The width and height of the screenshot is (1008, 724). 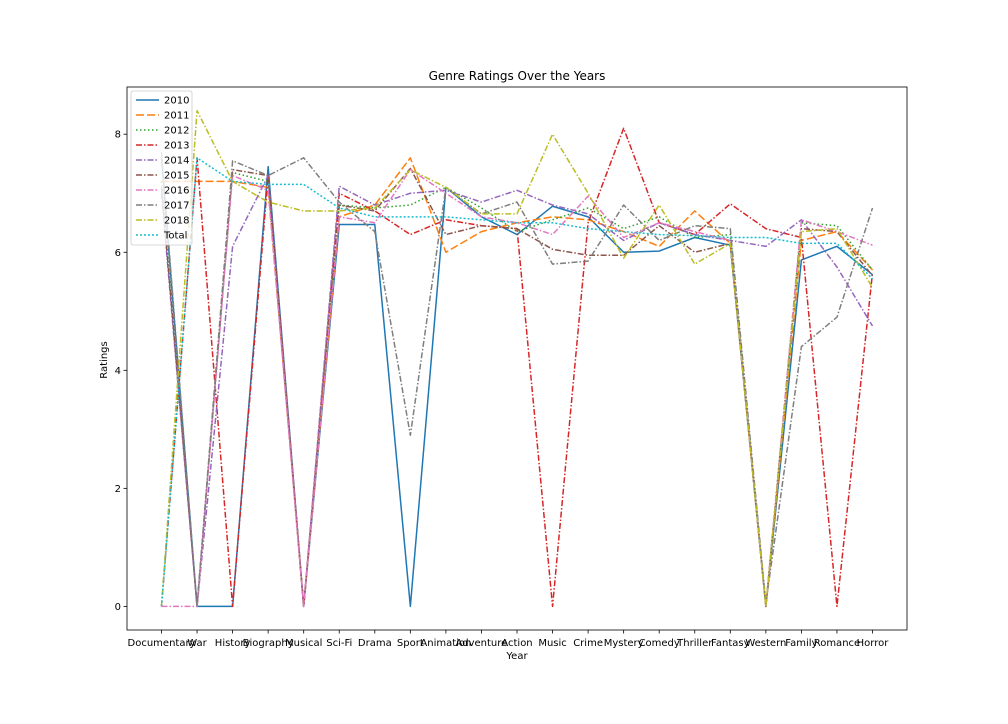 What do you see at coordinates (176, 206) in the screenshot?
I see `legend-label: 2017` at bounding box center [176, 206].